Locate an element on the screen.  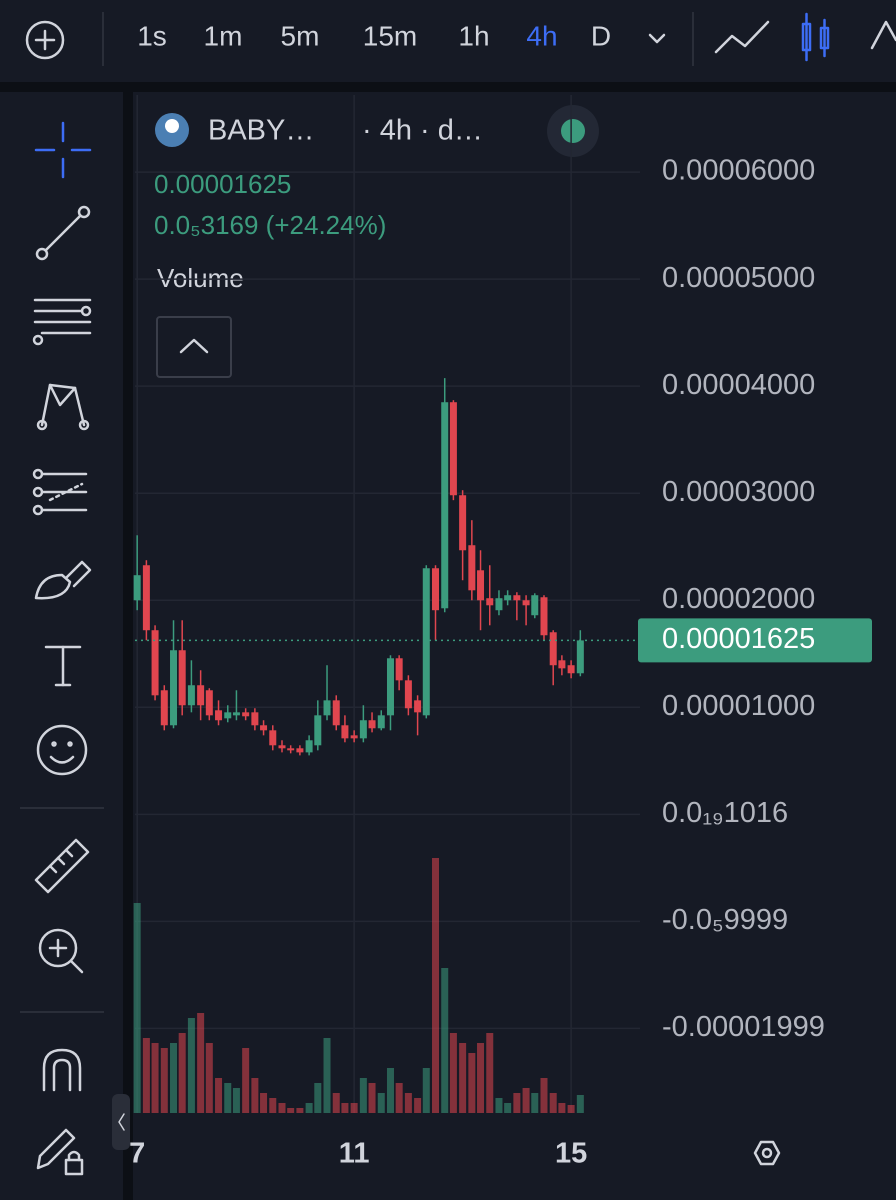
zoom-tool is located at coordinates (61, 951).